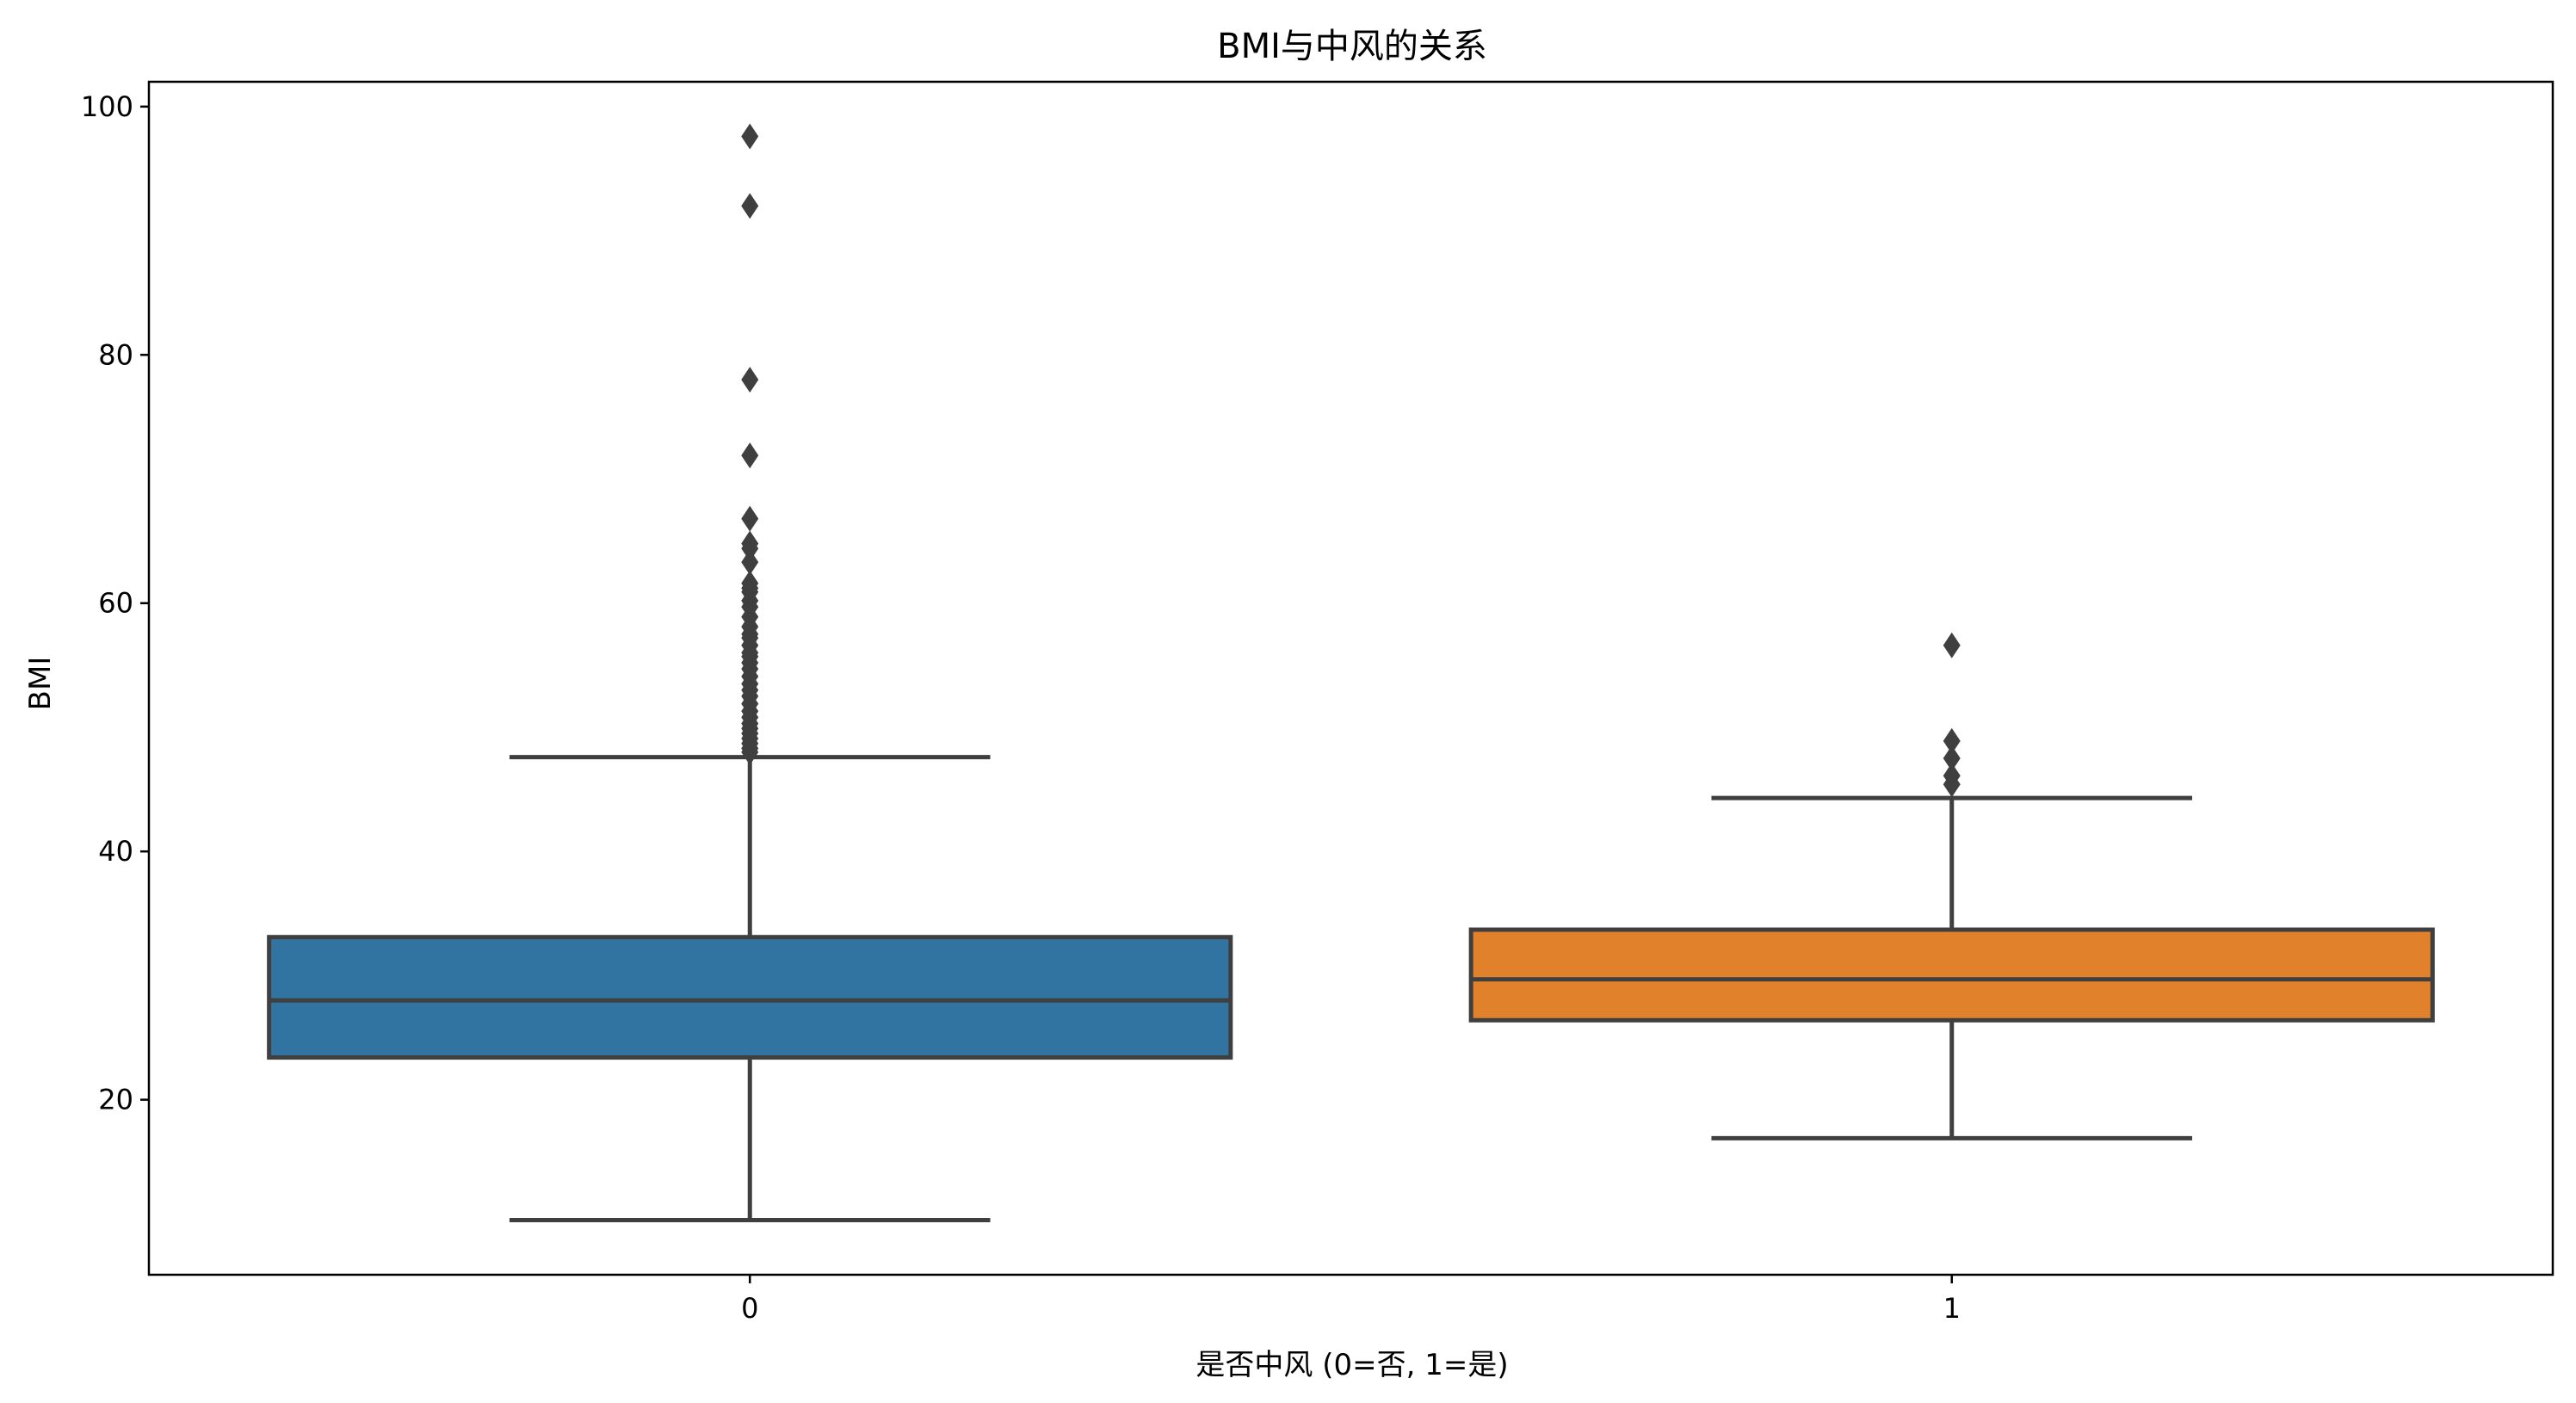 This screenshot has height=1403, width=2576. Describe the element at coordinates (115, 354) in the screenshot. I see `y-tick-label: 80` at that location.